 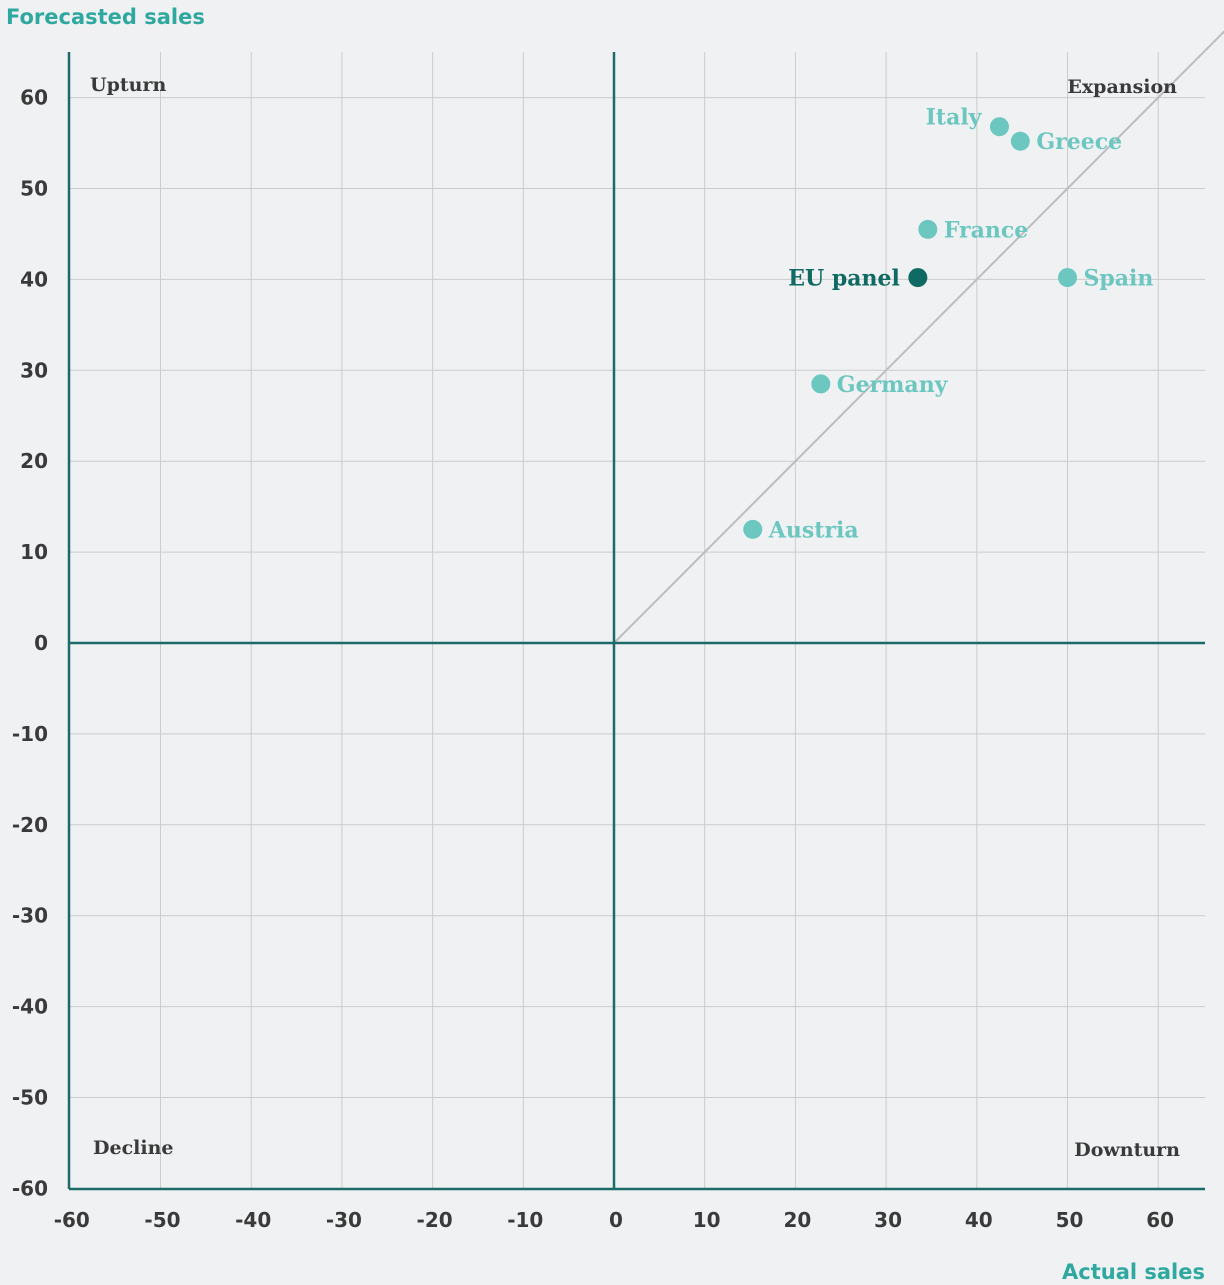 I want to click on x-tick-label: 20, so click(x=797, y=1220).